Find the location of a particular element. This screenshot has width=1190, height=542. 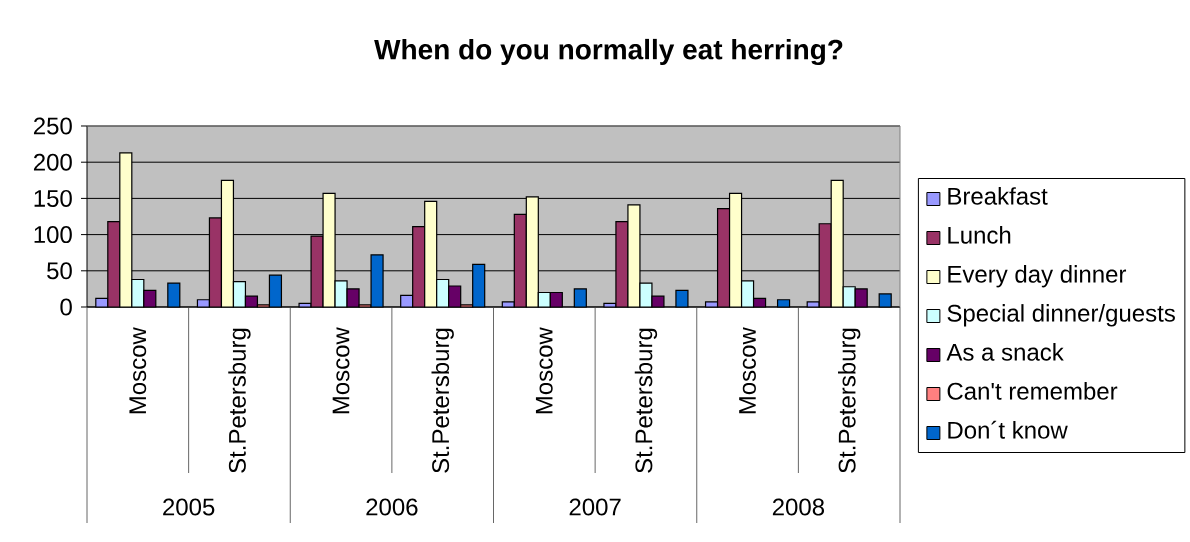

y-tick-label: 0 is located at coordinates (66, 307).